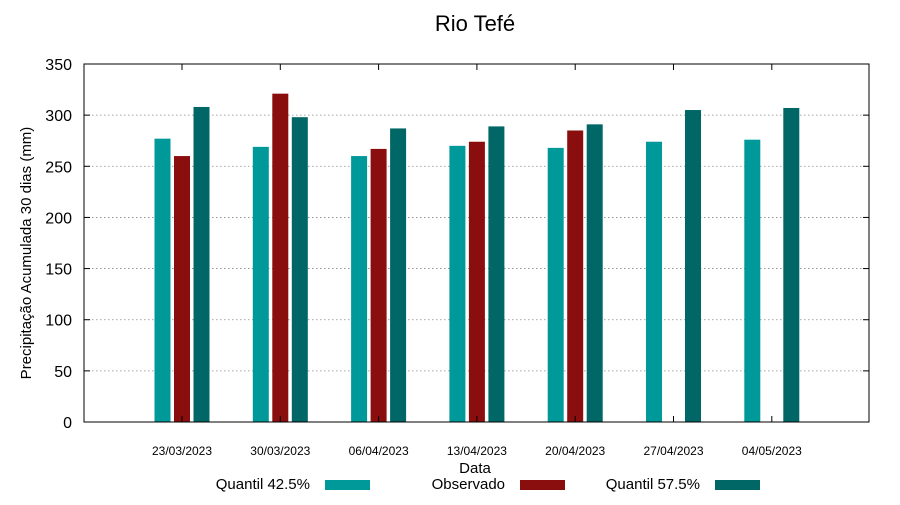  What do you see at coordinates (58, 65) in the screenshot?
I see `y-tick-label: 350` at bounding box center [58, 65].